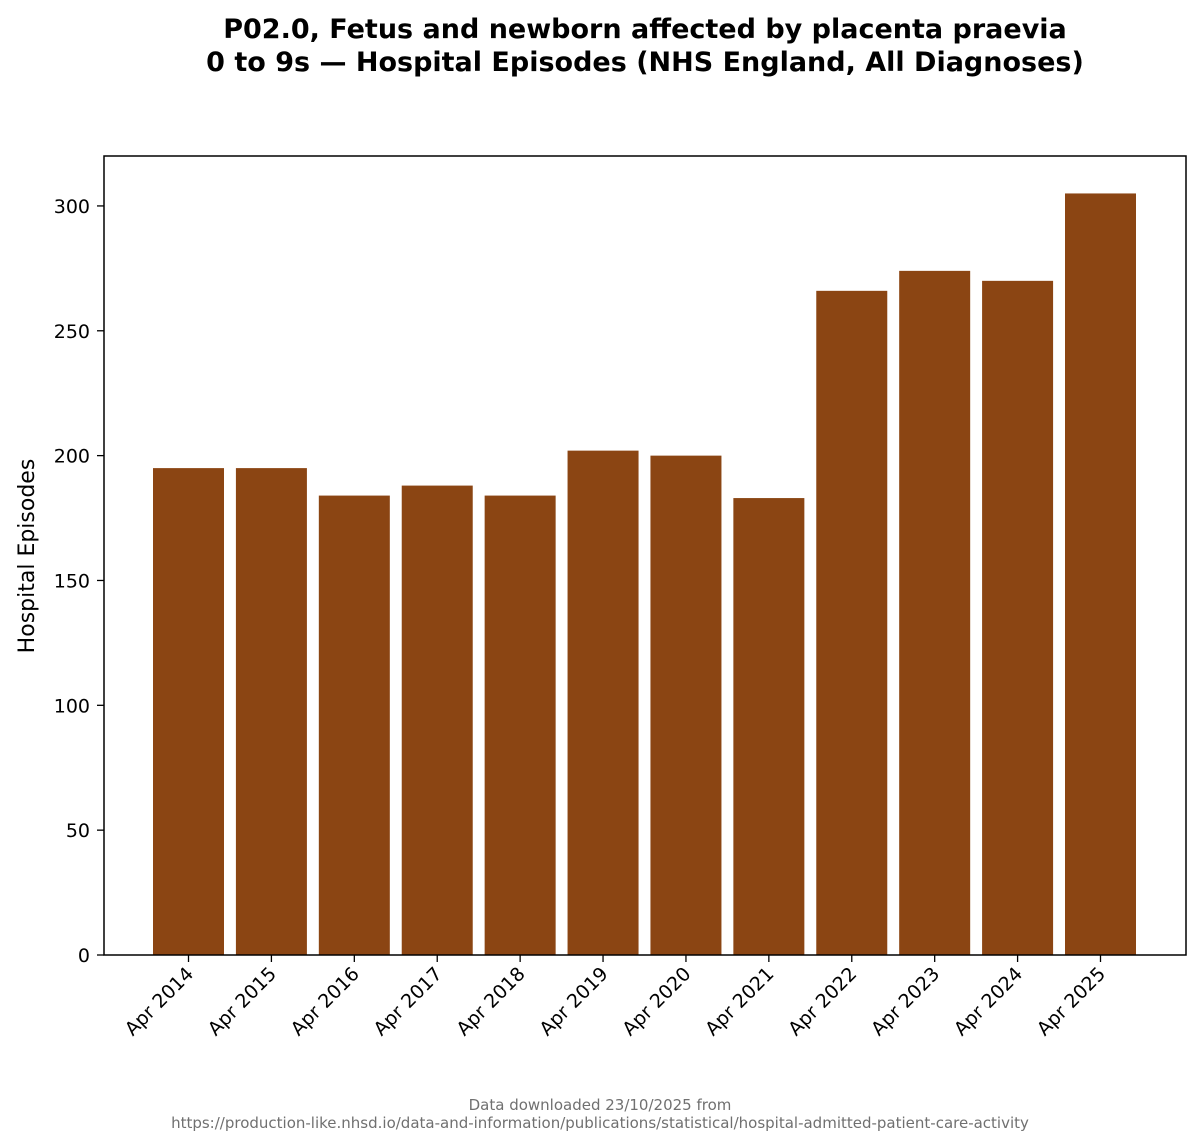 The width and height of the screenshot is (1200, 1146). What do you see at coordinates (603, 702) in the screenshot?
I see `bar-apr-2019` at bounding box center [603, 702].